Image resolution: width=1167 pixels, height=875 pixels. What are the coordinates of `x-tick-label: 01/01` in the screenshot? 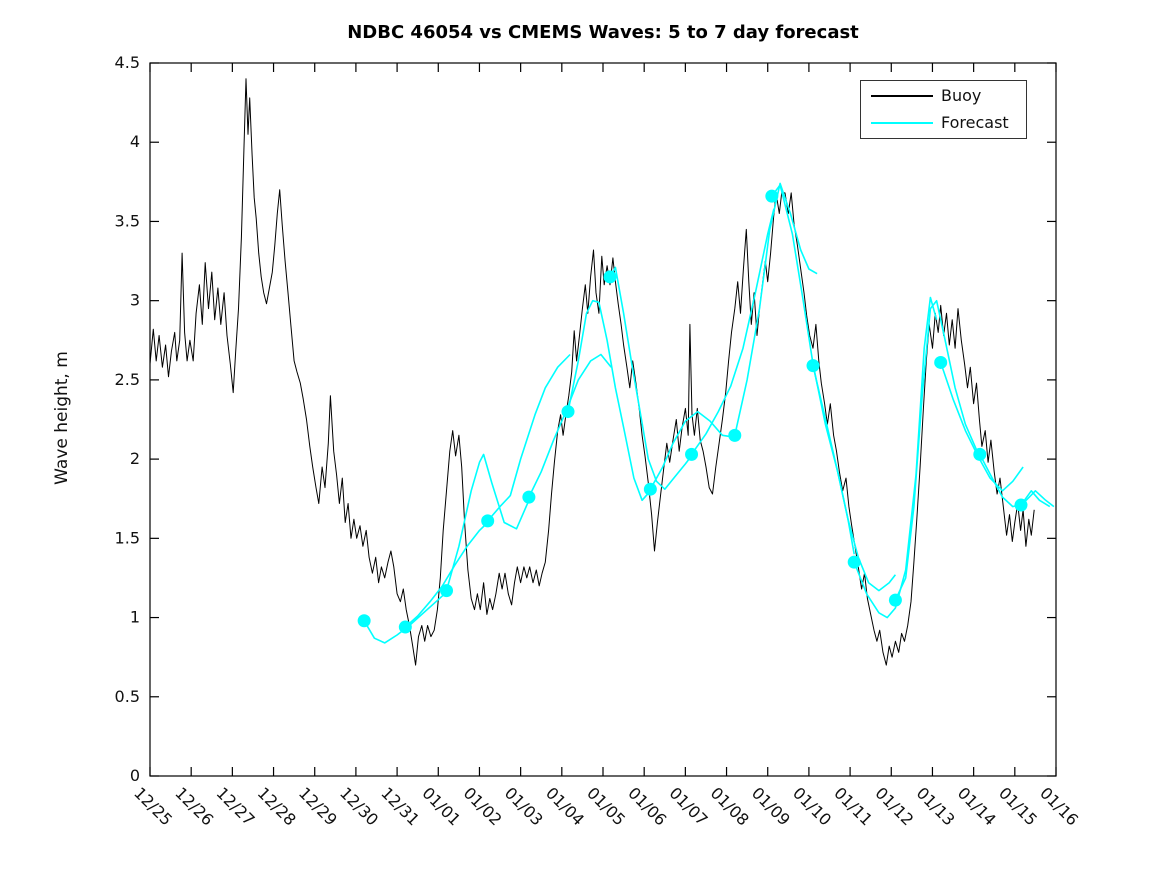 It's located at (441, 806).